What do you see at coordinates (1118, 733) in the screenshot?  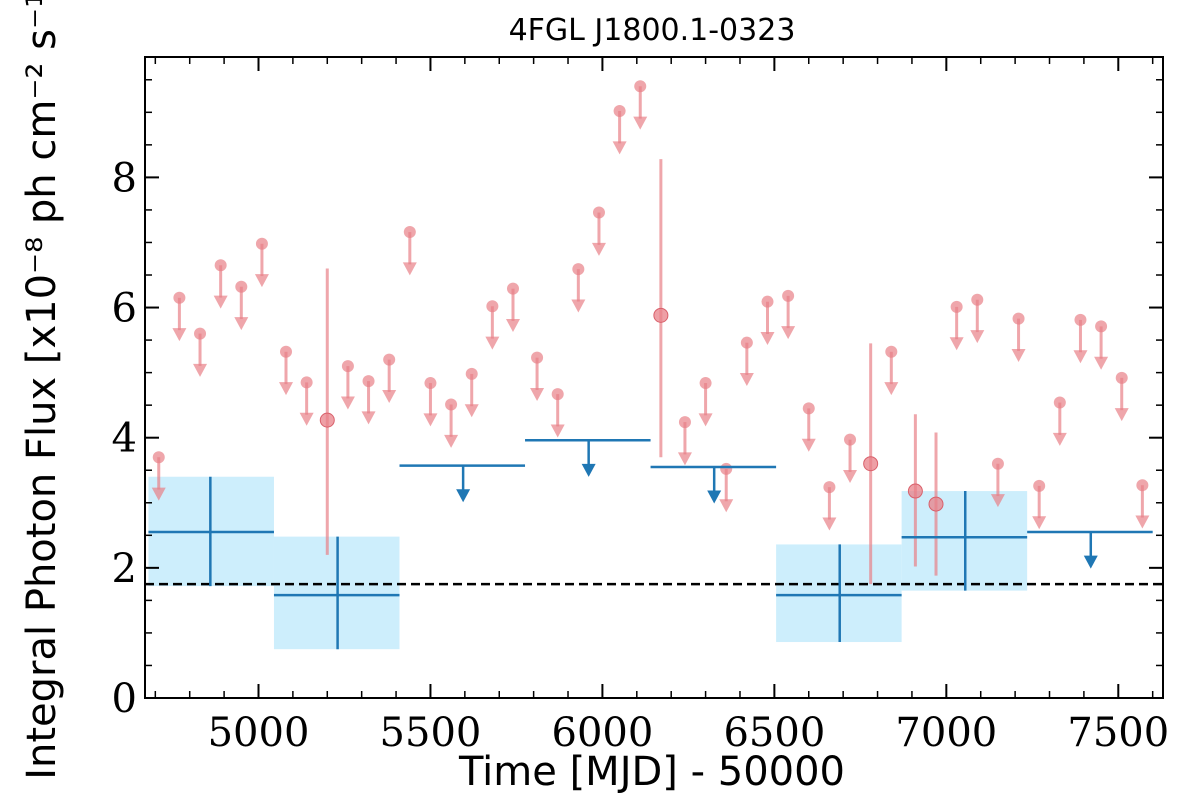 I see `x-tick-label: 7500` at bounding box center [1118, 733].